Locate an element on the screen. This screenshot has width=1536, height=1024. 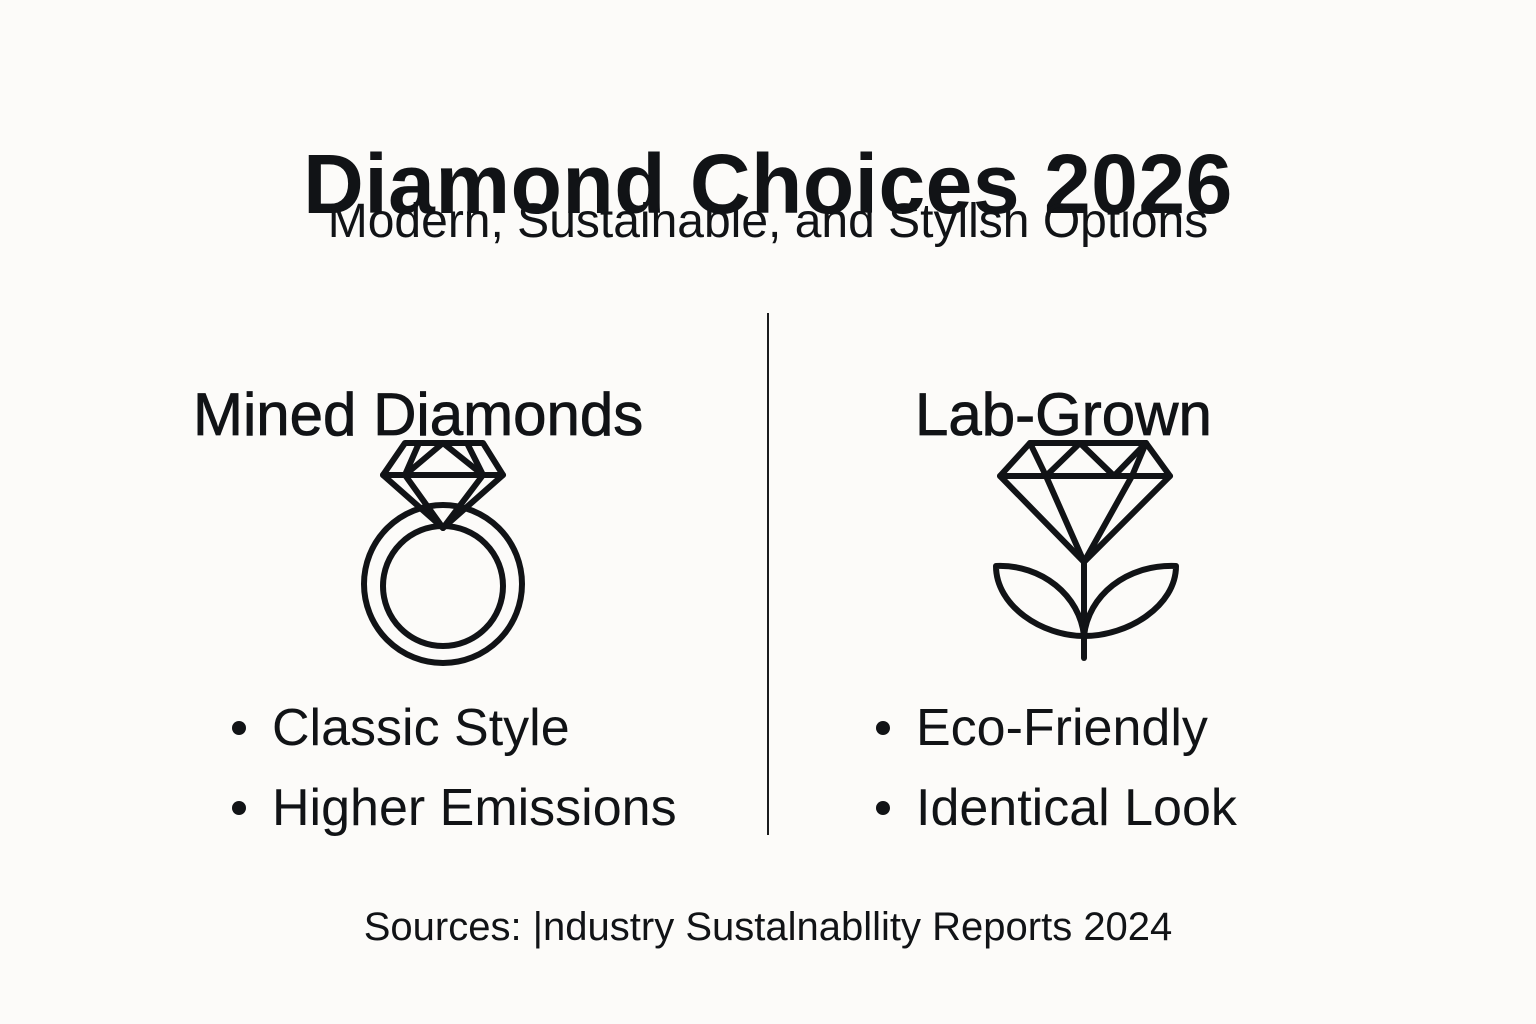
diamond-ring-icon is located at coordinates (443, 553).